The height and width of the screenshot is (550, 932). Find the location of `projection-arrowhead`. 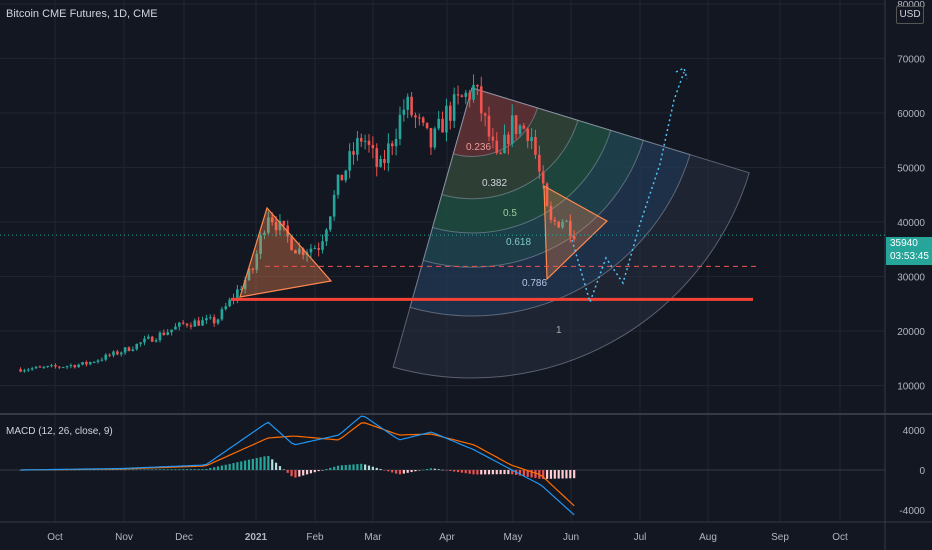

projection-arrowhead is located at coordinates (681, 73).